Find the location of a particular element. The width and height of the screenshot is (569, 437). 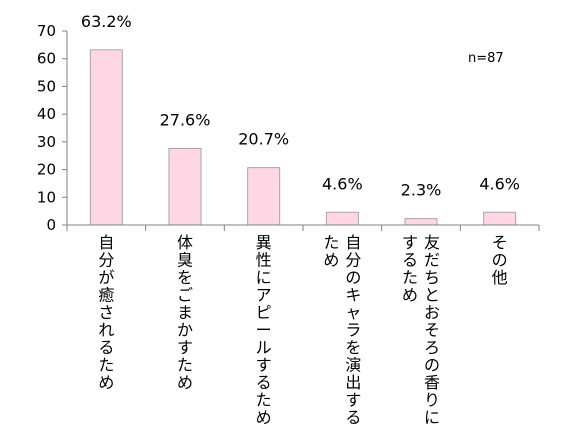

y-tick-label: 70 is located at coordinates (46, 31).